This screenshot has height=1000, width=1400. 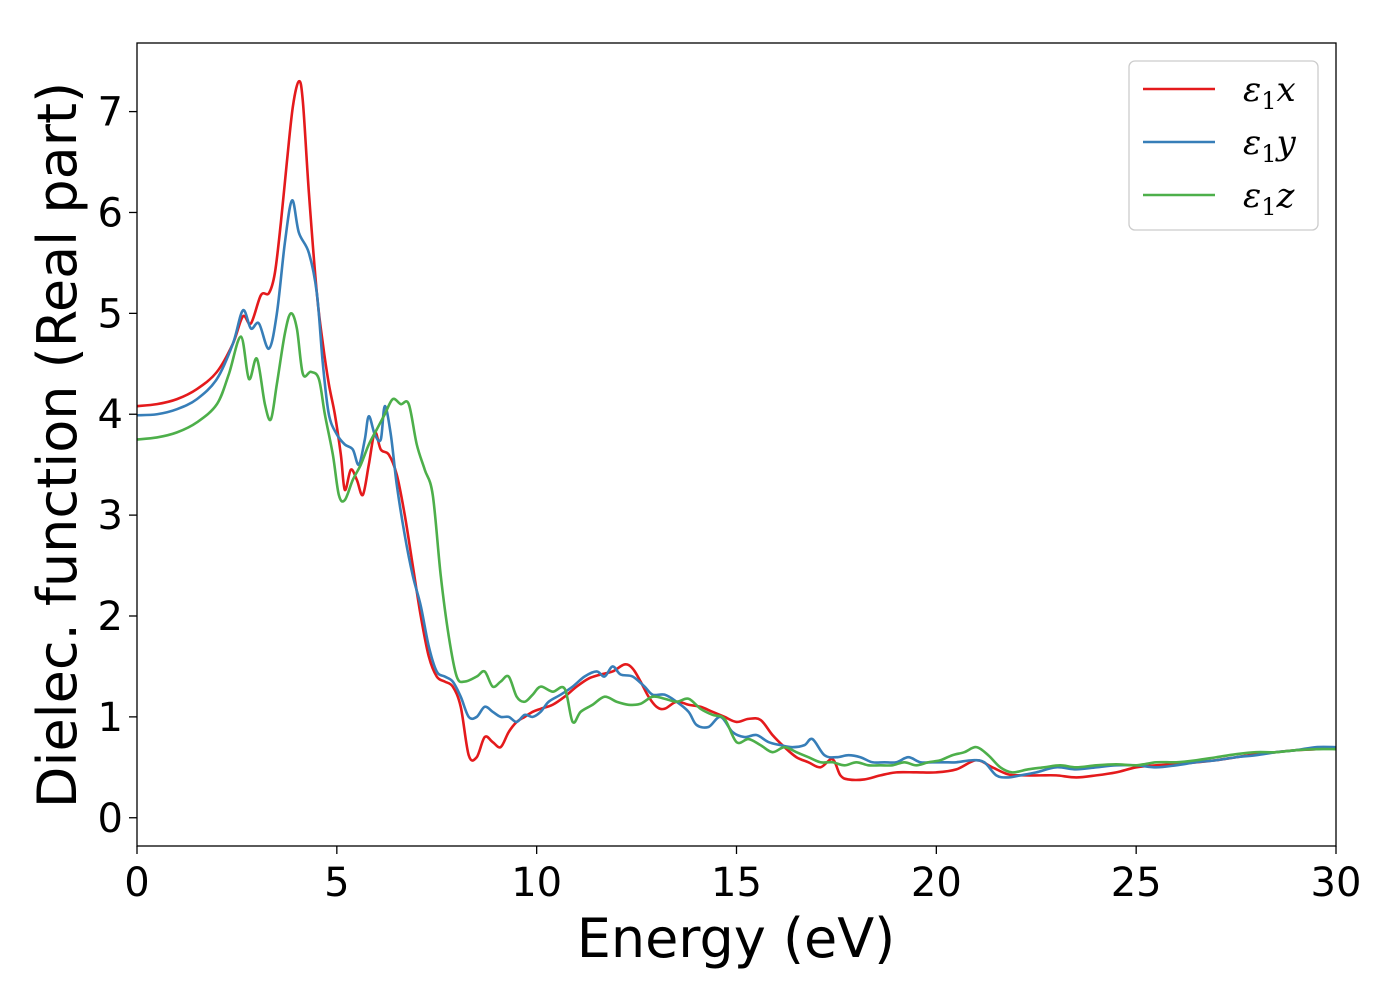 What do you see at coordinates (1269, 92) in the screenshot?
I see `legend-label-x: ε1x` at bounding box center [1269, 92].